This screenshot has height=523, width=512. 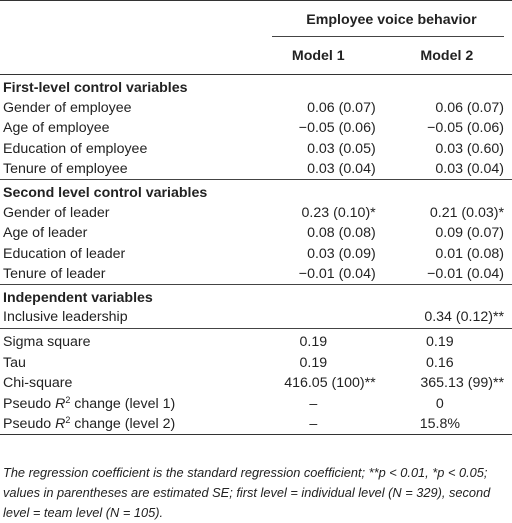 What do you see at coordinates (125, 169) in the screenshot?
I see `row-label: Tenure of employee` at bounding box center [125, 169].